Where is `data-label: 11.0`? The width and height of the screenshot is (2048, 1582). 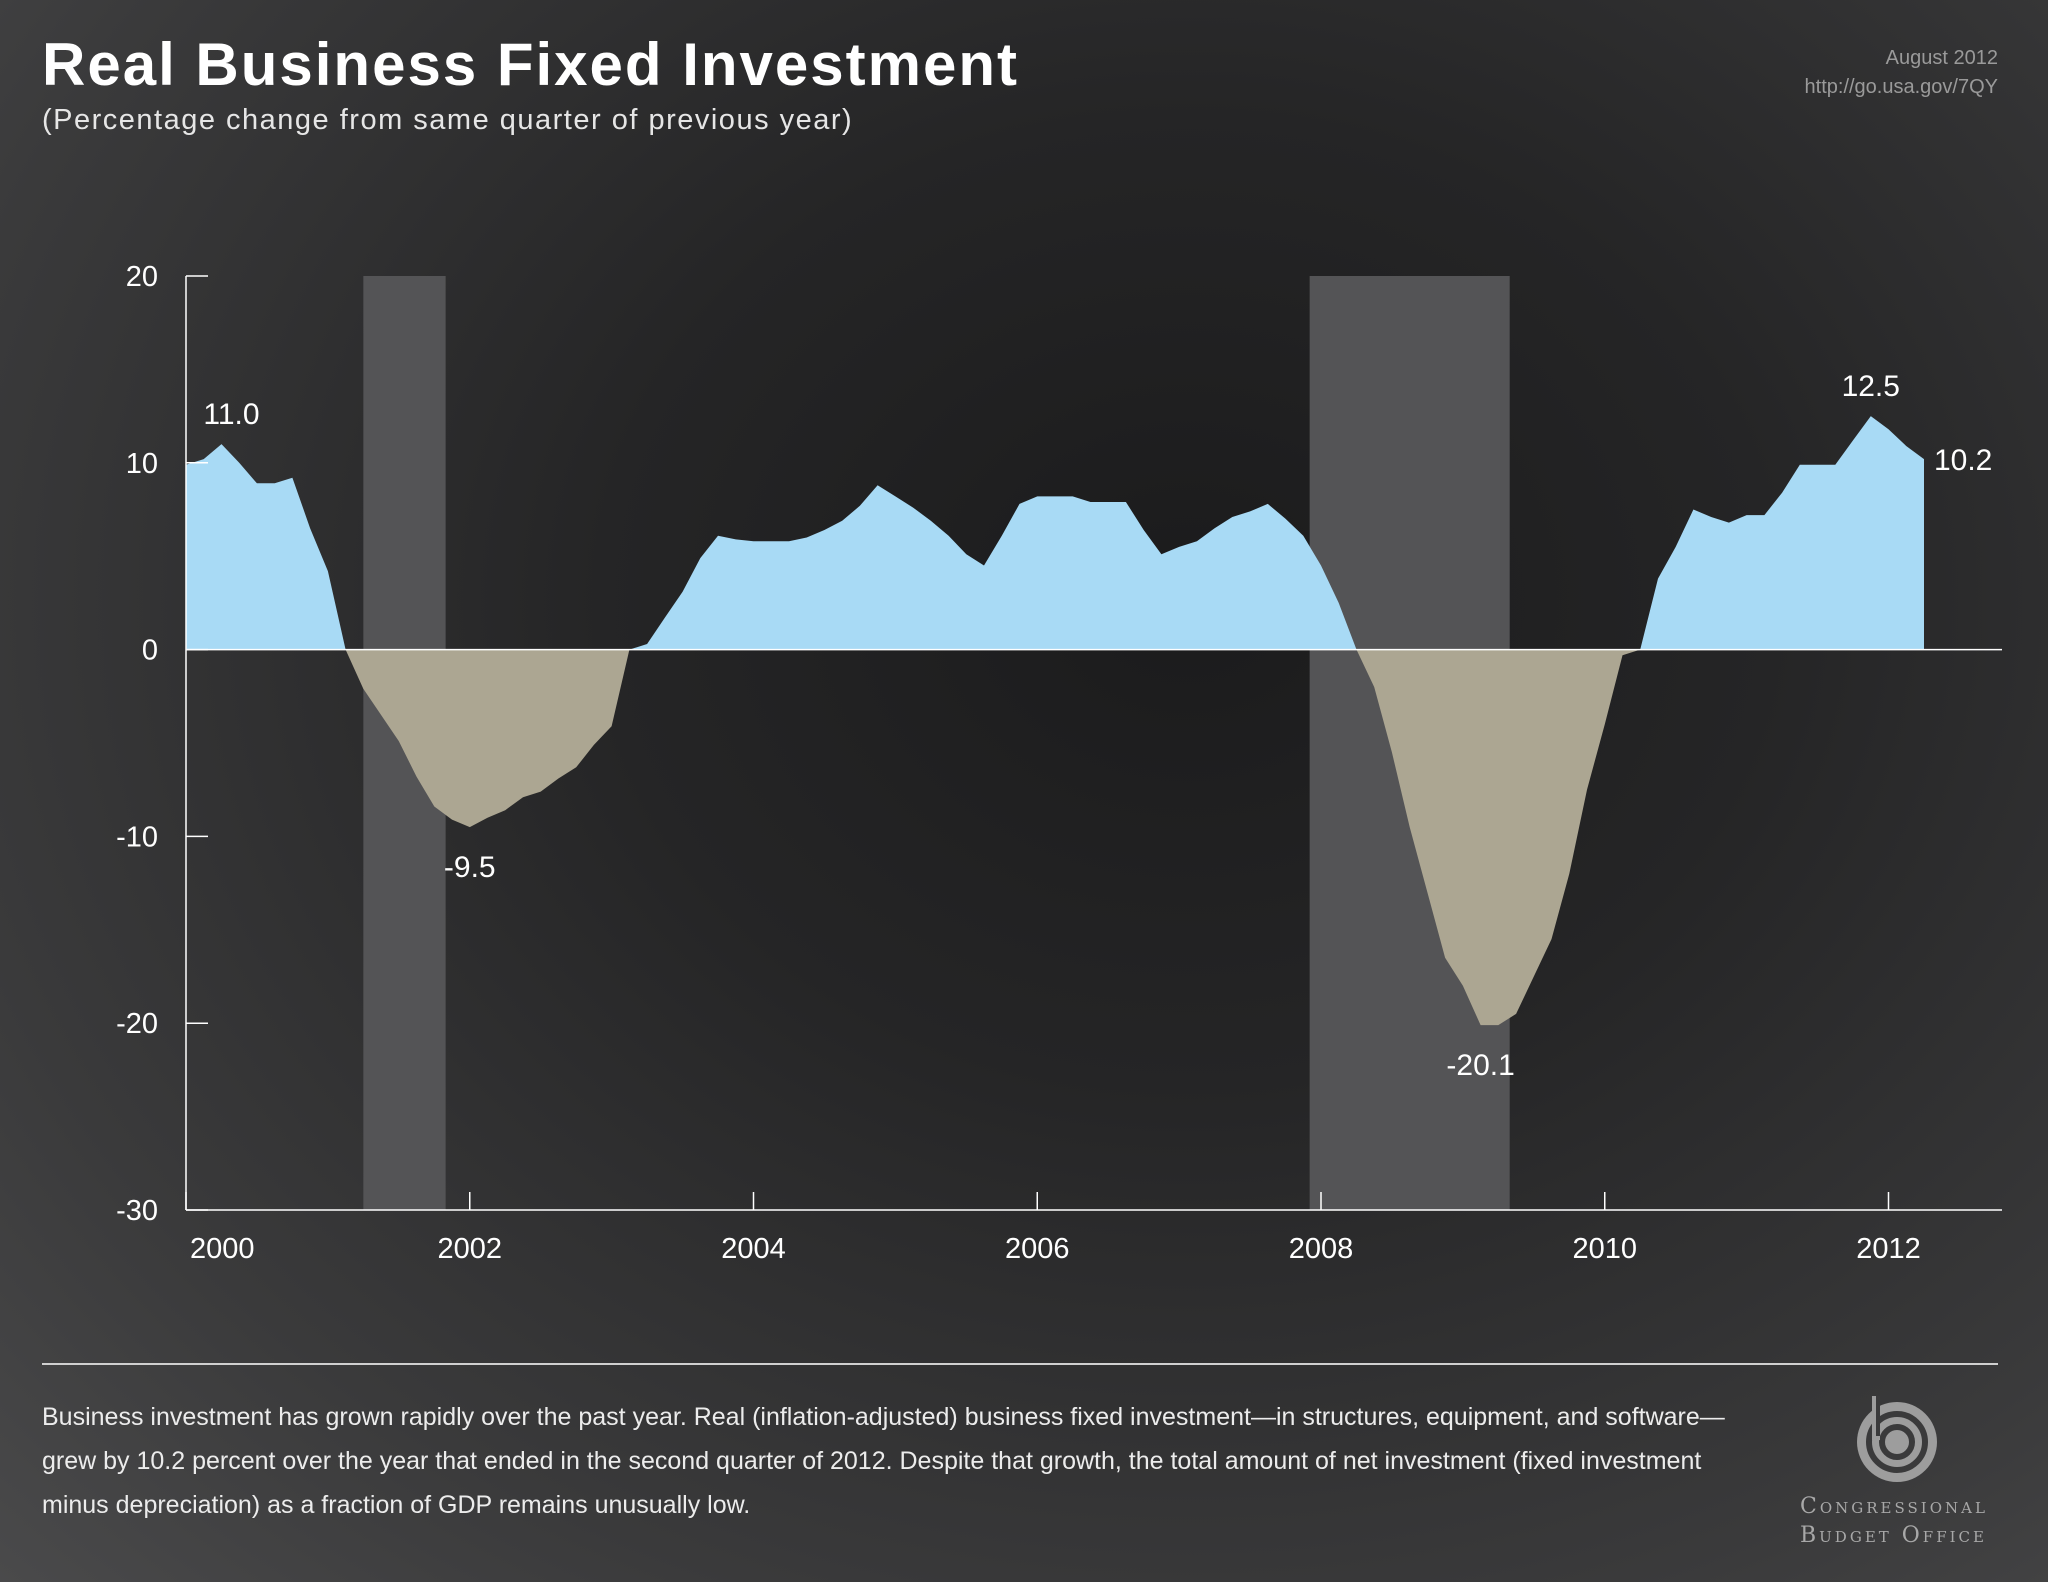
data-label: 11.0 is located at coordinates (231, 414).